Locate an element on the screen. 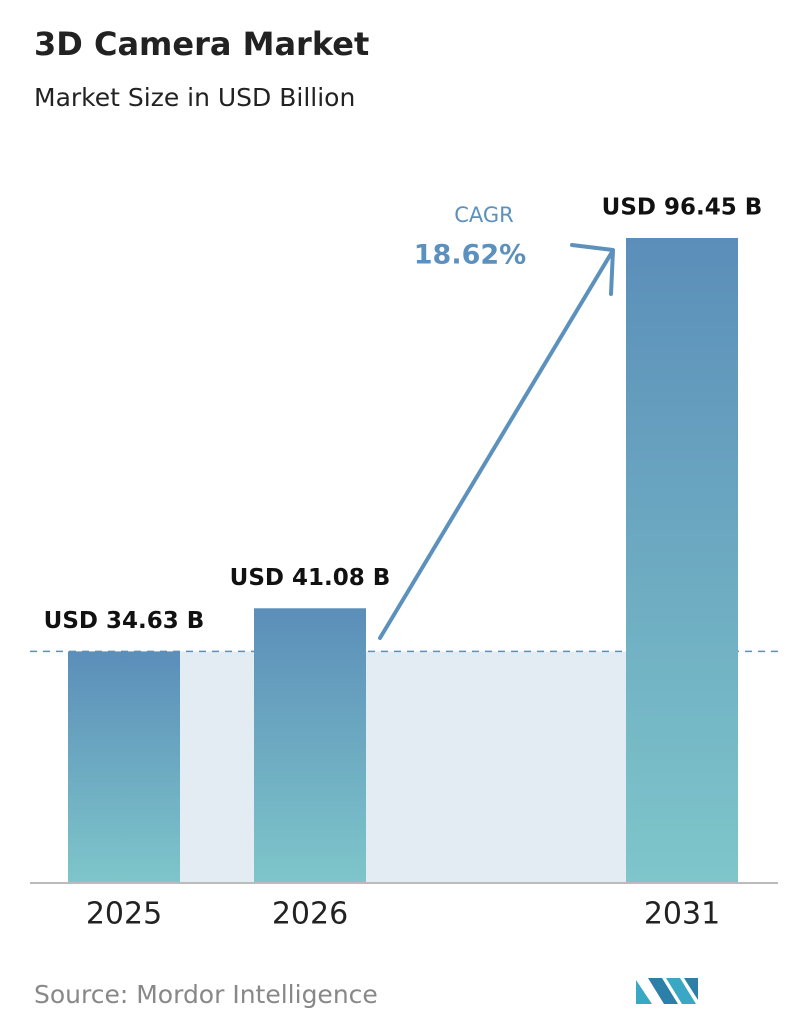 The image size is (796, 1034). x-tick-label: 2025 is located at coordinates (124, 914).